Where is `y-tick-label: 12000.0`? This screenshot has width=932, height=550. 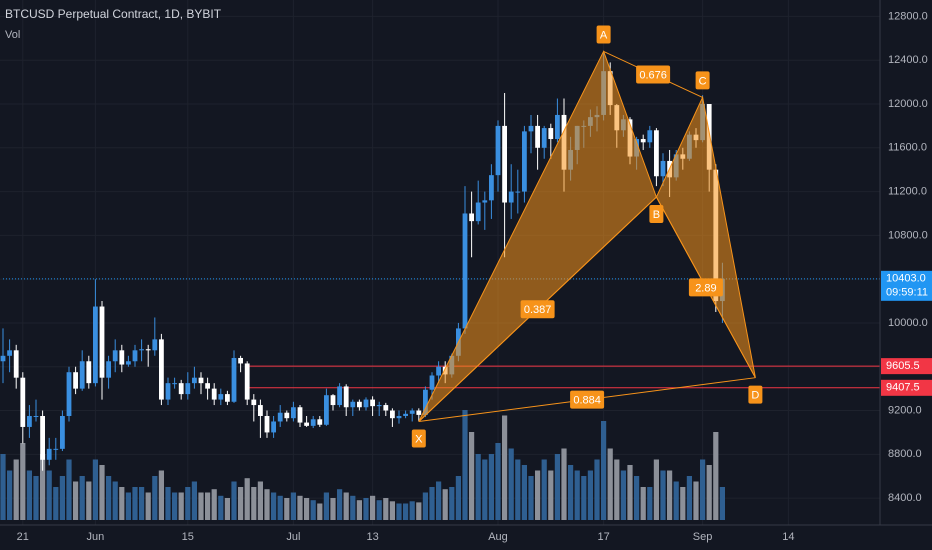 y-tick-label: 12000.0 is located at coordinates (908, 104).